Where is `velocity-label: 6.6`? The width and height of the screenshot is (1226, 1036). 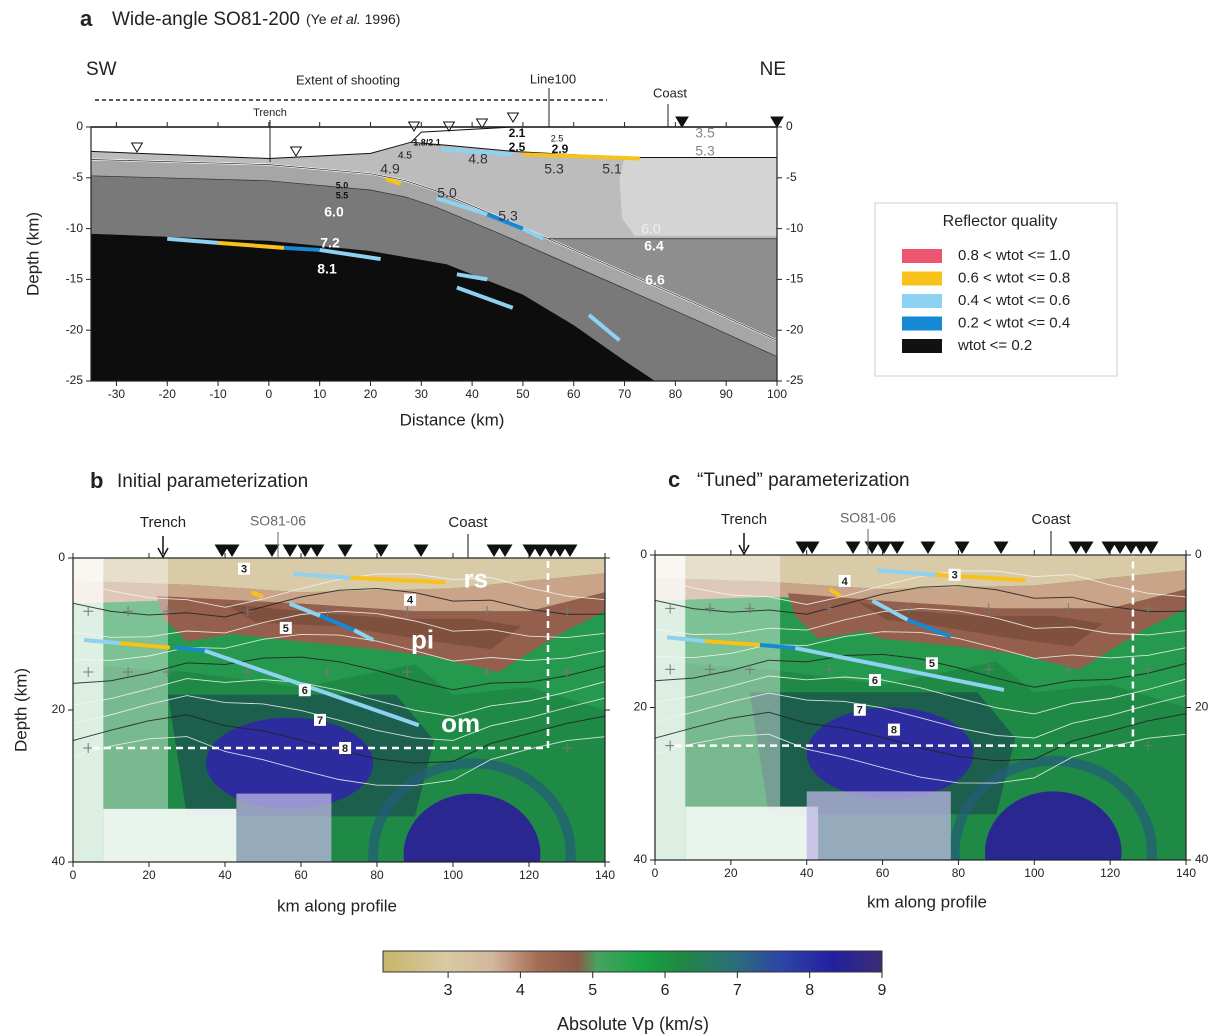
velocity-label: 6.6 is located at coordinates (655, 280).